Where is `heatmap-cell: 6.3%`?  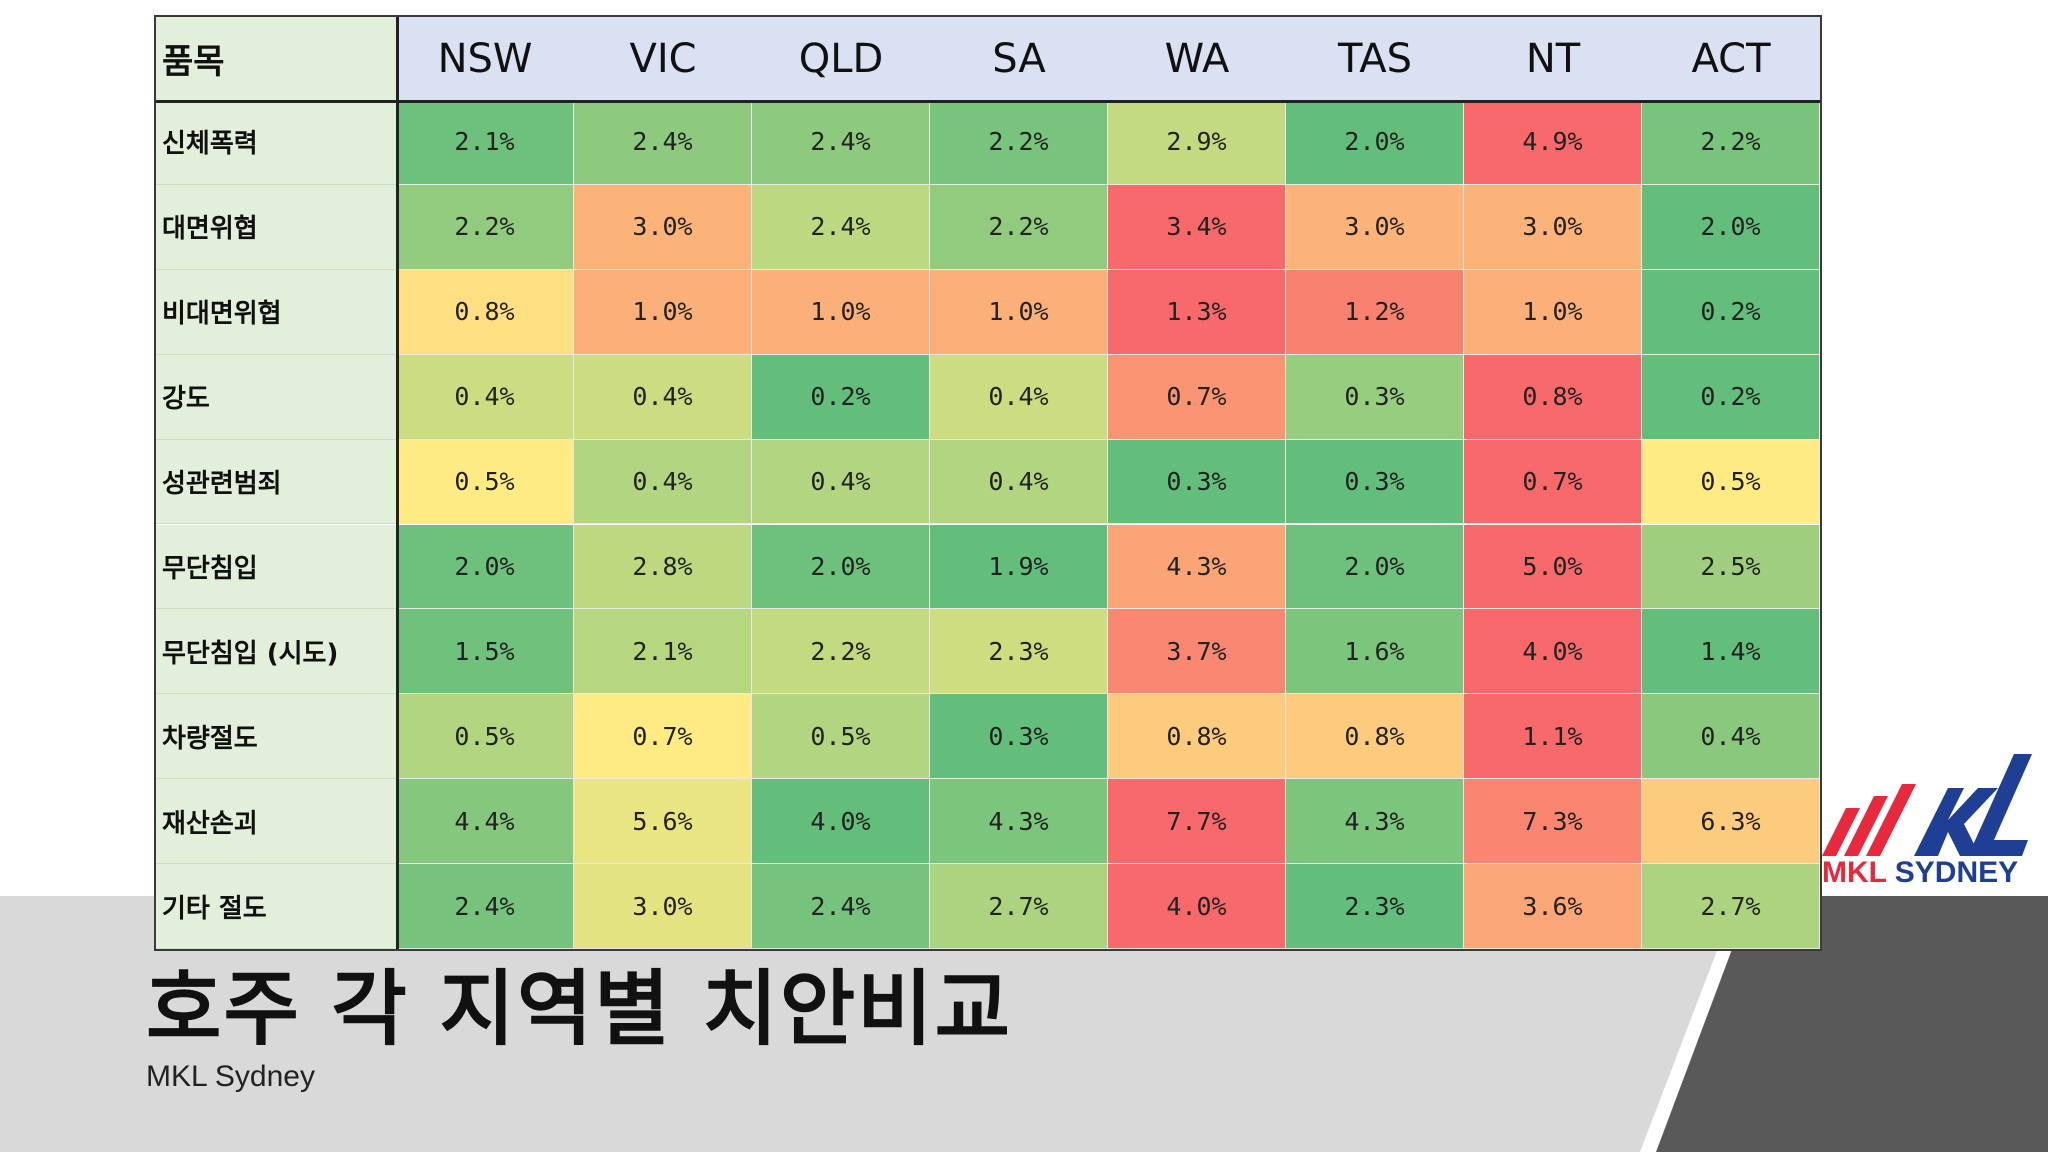 heatmap-cell: 6.3% is located at coordinates (1731, 822).